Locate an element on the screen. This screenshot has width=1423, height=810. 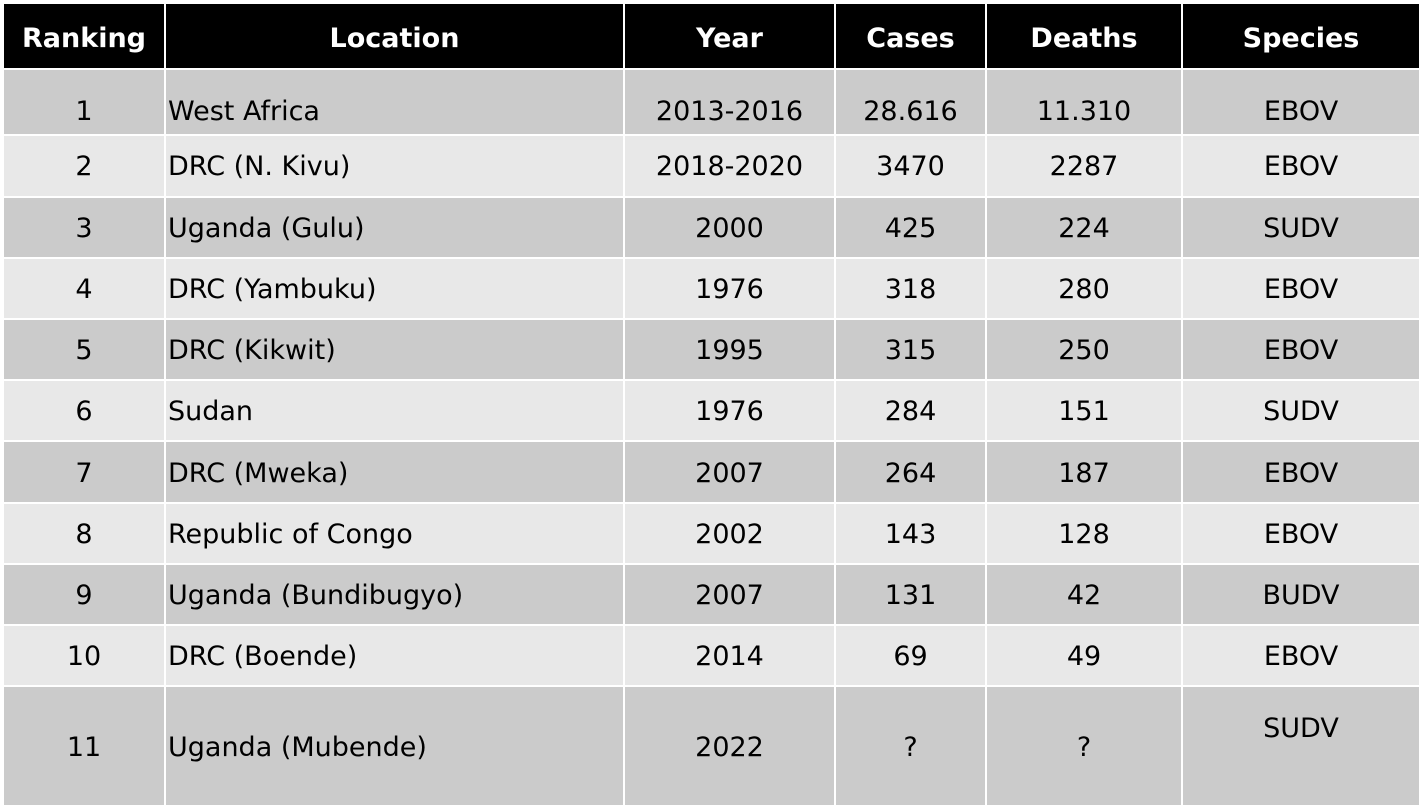
location-cell: DRC (N. Kivu) is located at coordinates (394, 166).